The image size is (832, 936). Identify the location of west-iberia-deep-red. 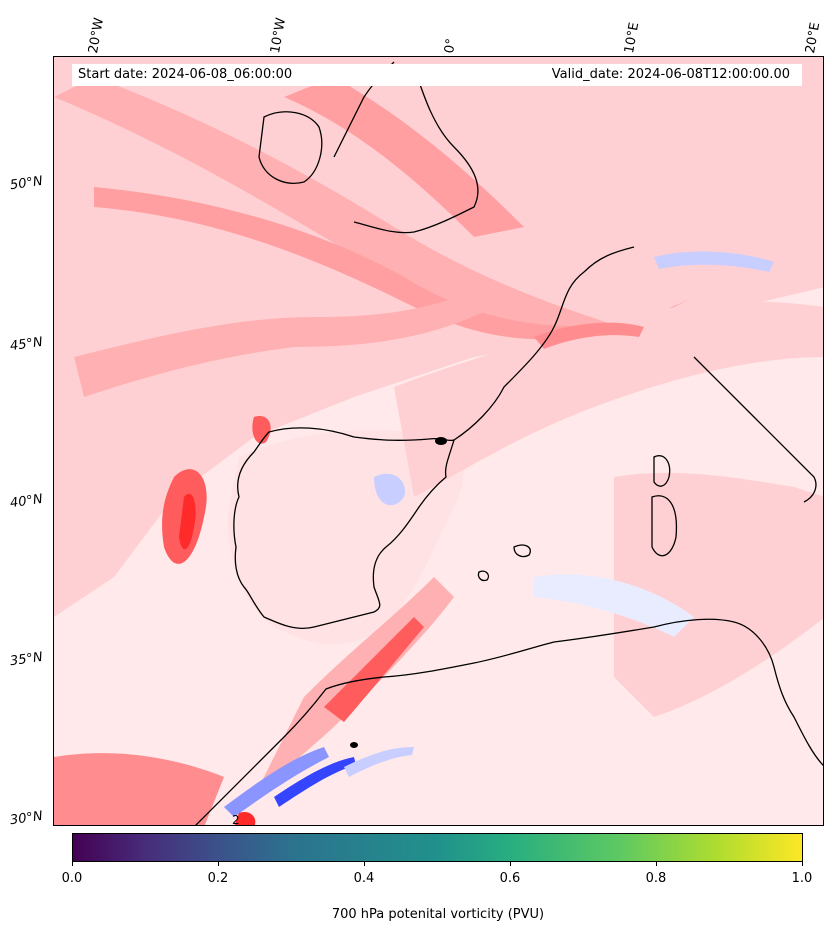
(187, 521).